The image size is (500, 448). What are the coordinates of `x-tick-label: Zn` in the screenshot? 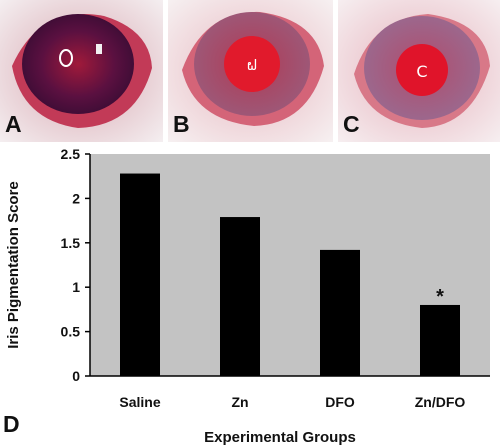 It's located at (239, 402).